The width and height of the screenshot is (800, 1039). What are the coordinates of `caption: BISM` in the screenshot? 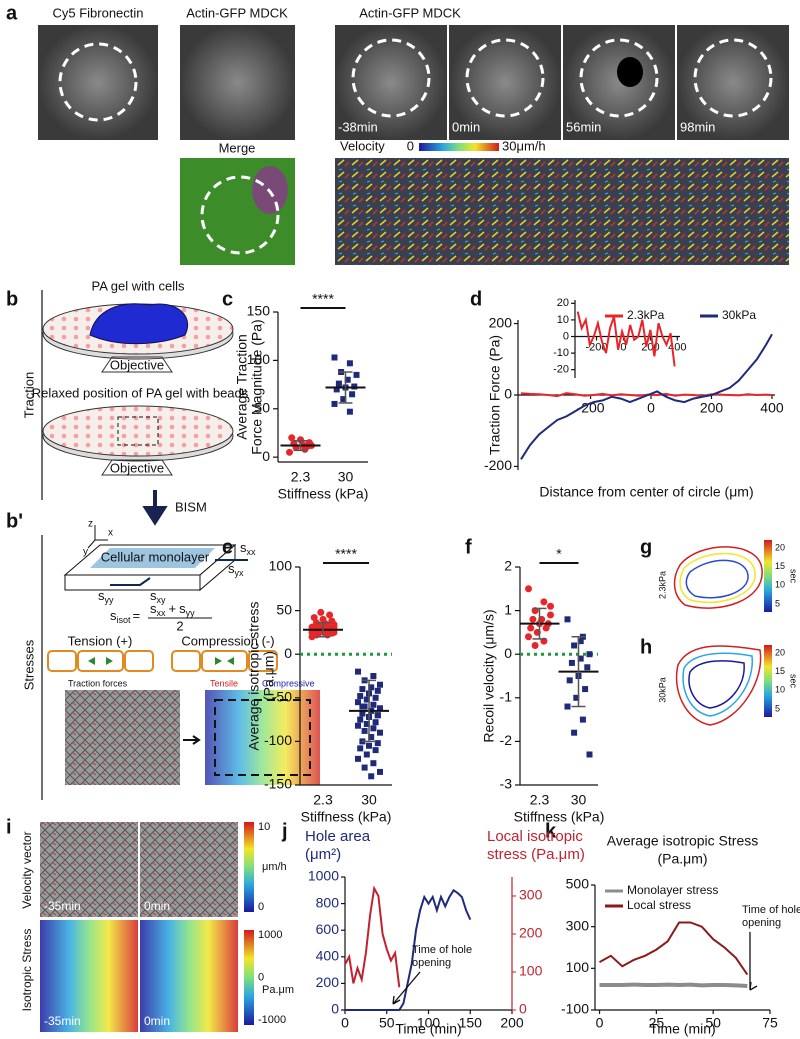 It's located at (191, 506).